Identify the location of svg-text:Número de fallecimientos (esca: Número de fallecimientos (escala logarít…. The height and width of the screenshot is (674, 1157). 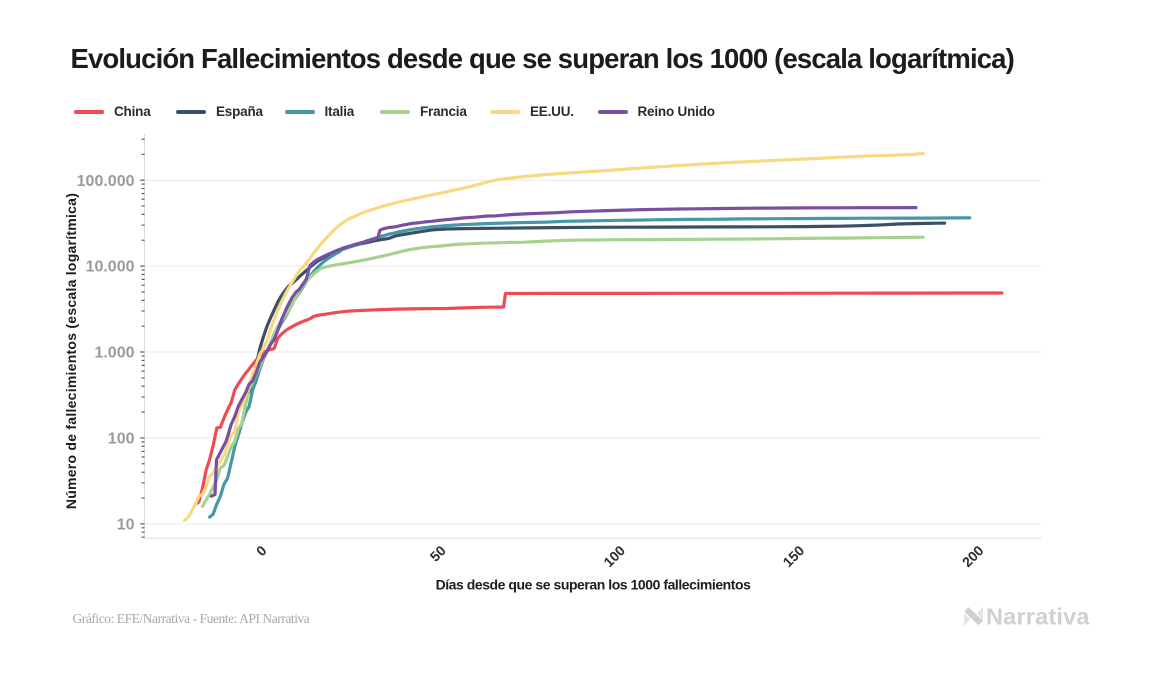
(71, 351).